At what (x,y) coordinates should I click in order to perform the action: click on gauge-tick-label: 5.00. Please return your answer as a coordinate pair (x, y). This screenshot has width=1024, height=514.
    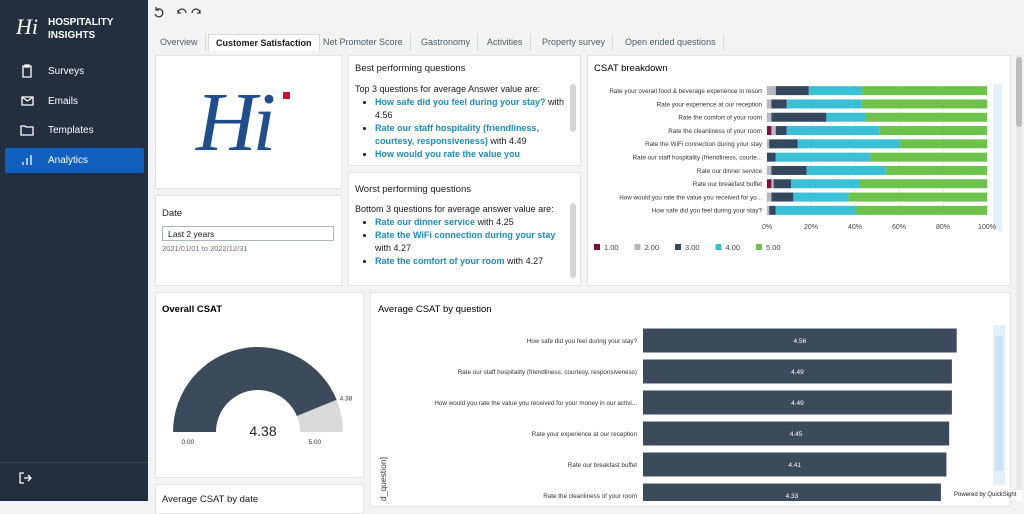
    Looking at the image, I should click on (315, 442).